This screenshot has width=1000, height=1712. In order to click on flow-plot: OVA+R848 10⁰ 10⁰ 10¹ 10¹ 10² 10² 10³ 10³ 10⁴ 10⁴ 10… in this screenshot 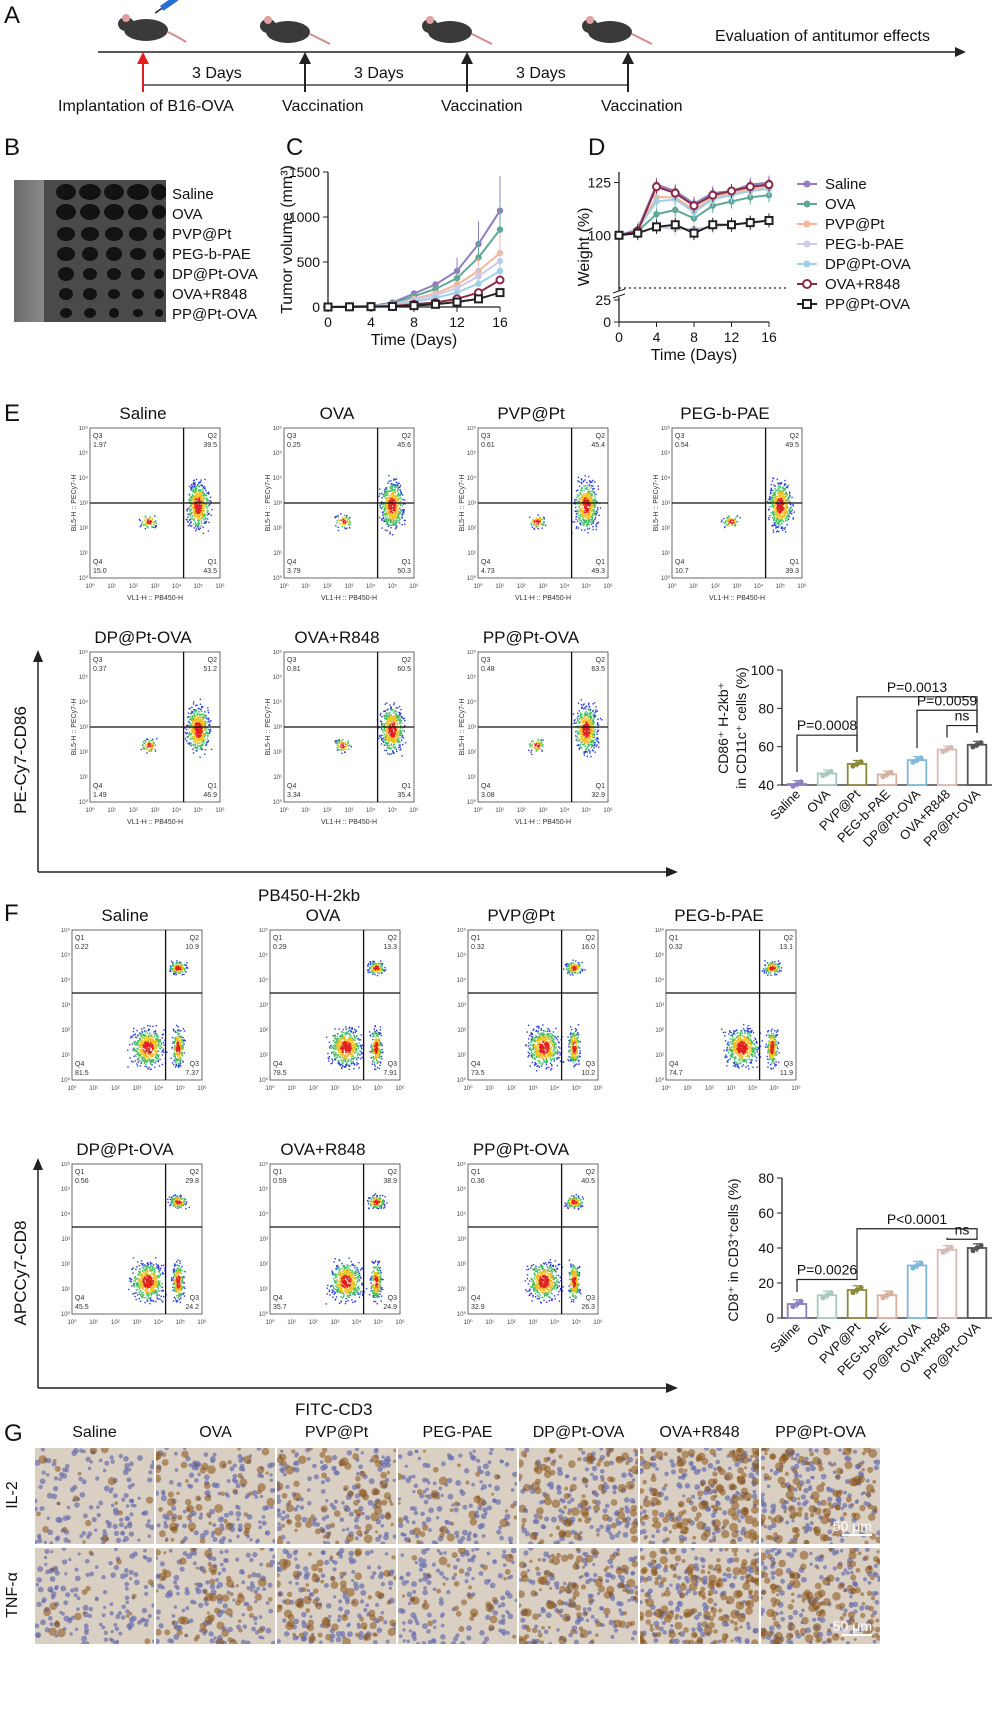, I will do `click(337, 728)`.